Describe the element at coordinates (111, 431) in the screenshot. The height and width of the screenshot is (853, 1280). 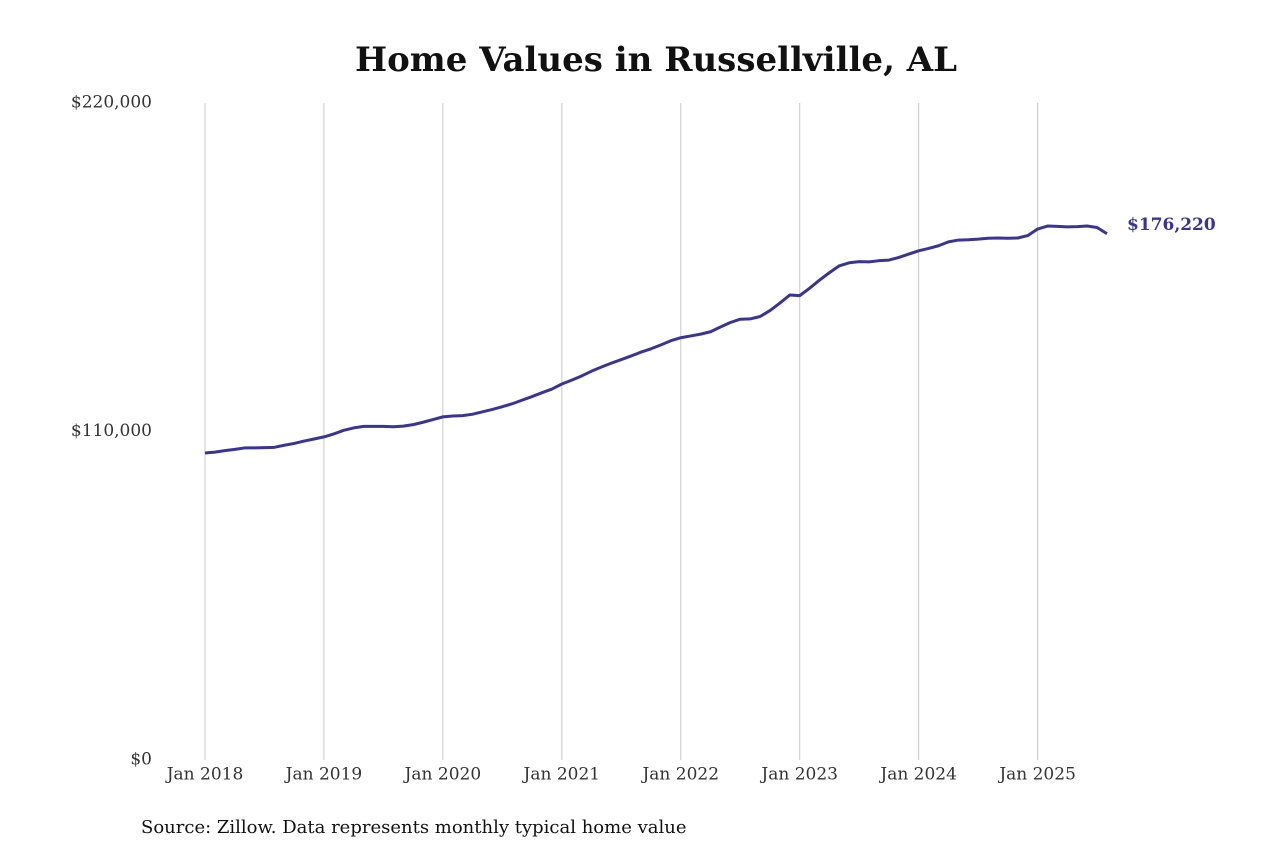
I see `y-tick-label: $110,000` at that location.